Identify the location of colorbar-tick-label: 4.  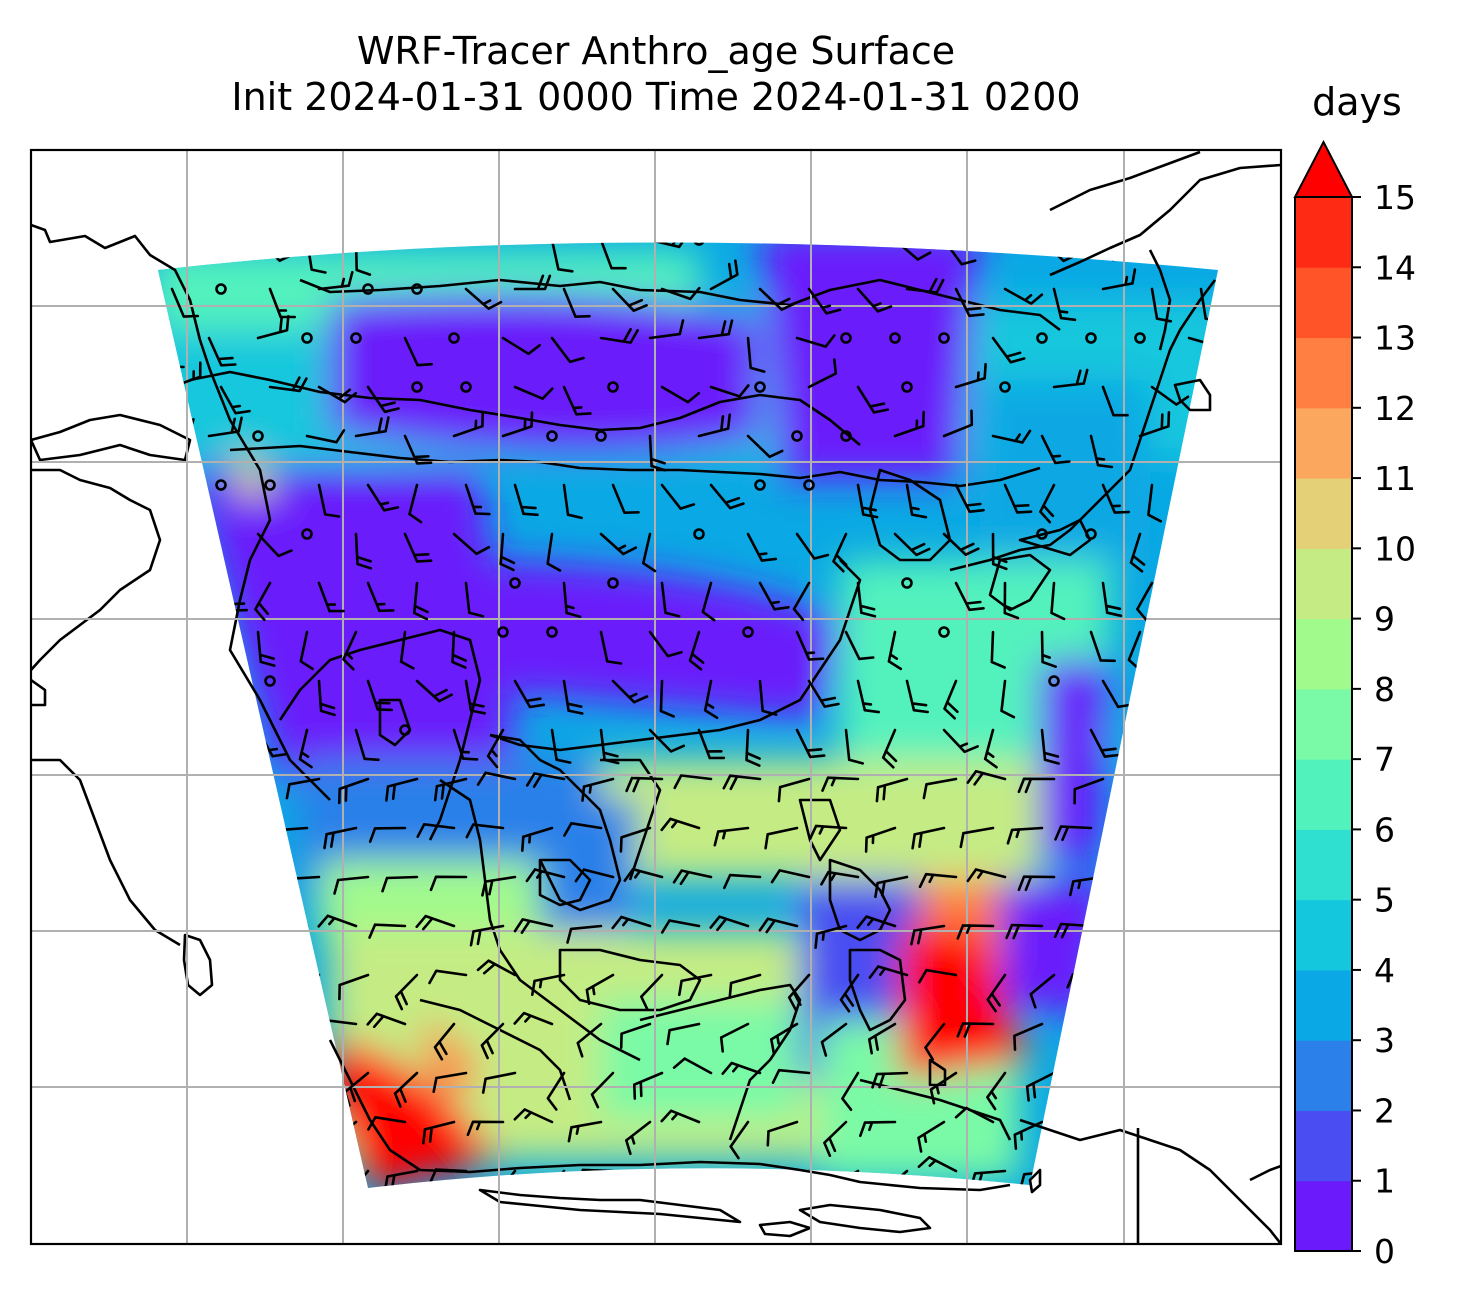
(1384, 970).